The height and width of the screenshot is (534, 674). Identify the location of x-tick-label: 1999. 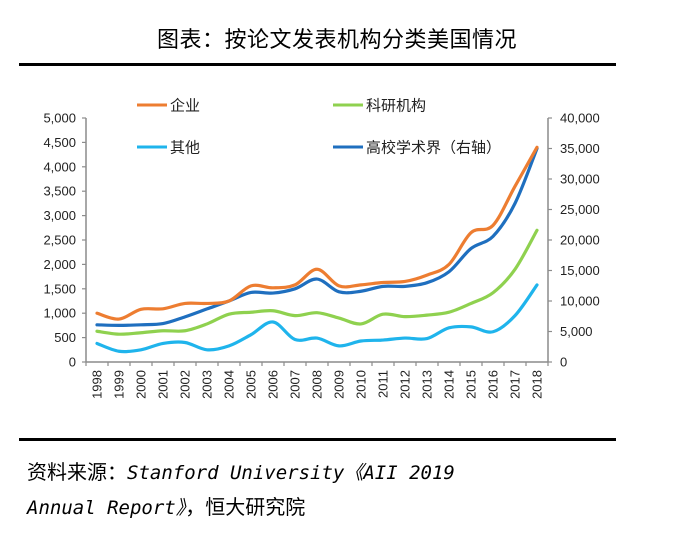
(119, 384).